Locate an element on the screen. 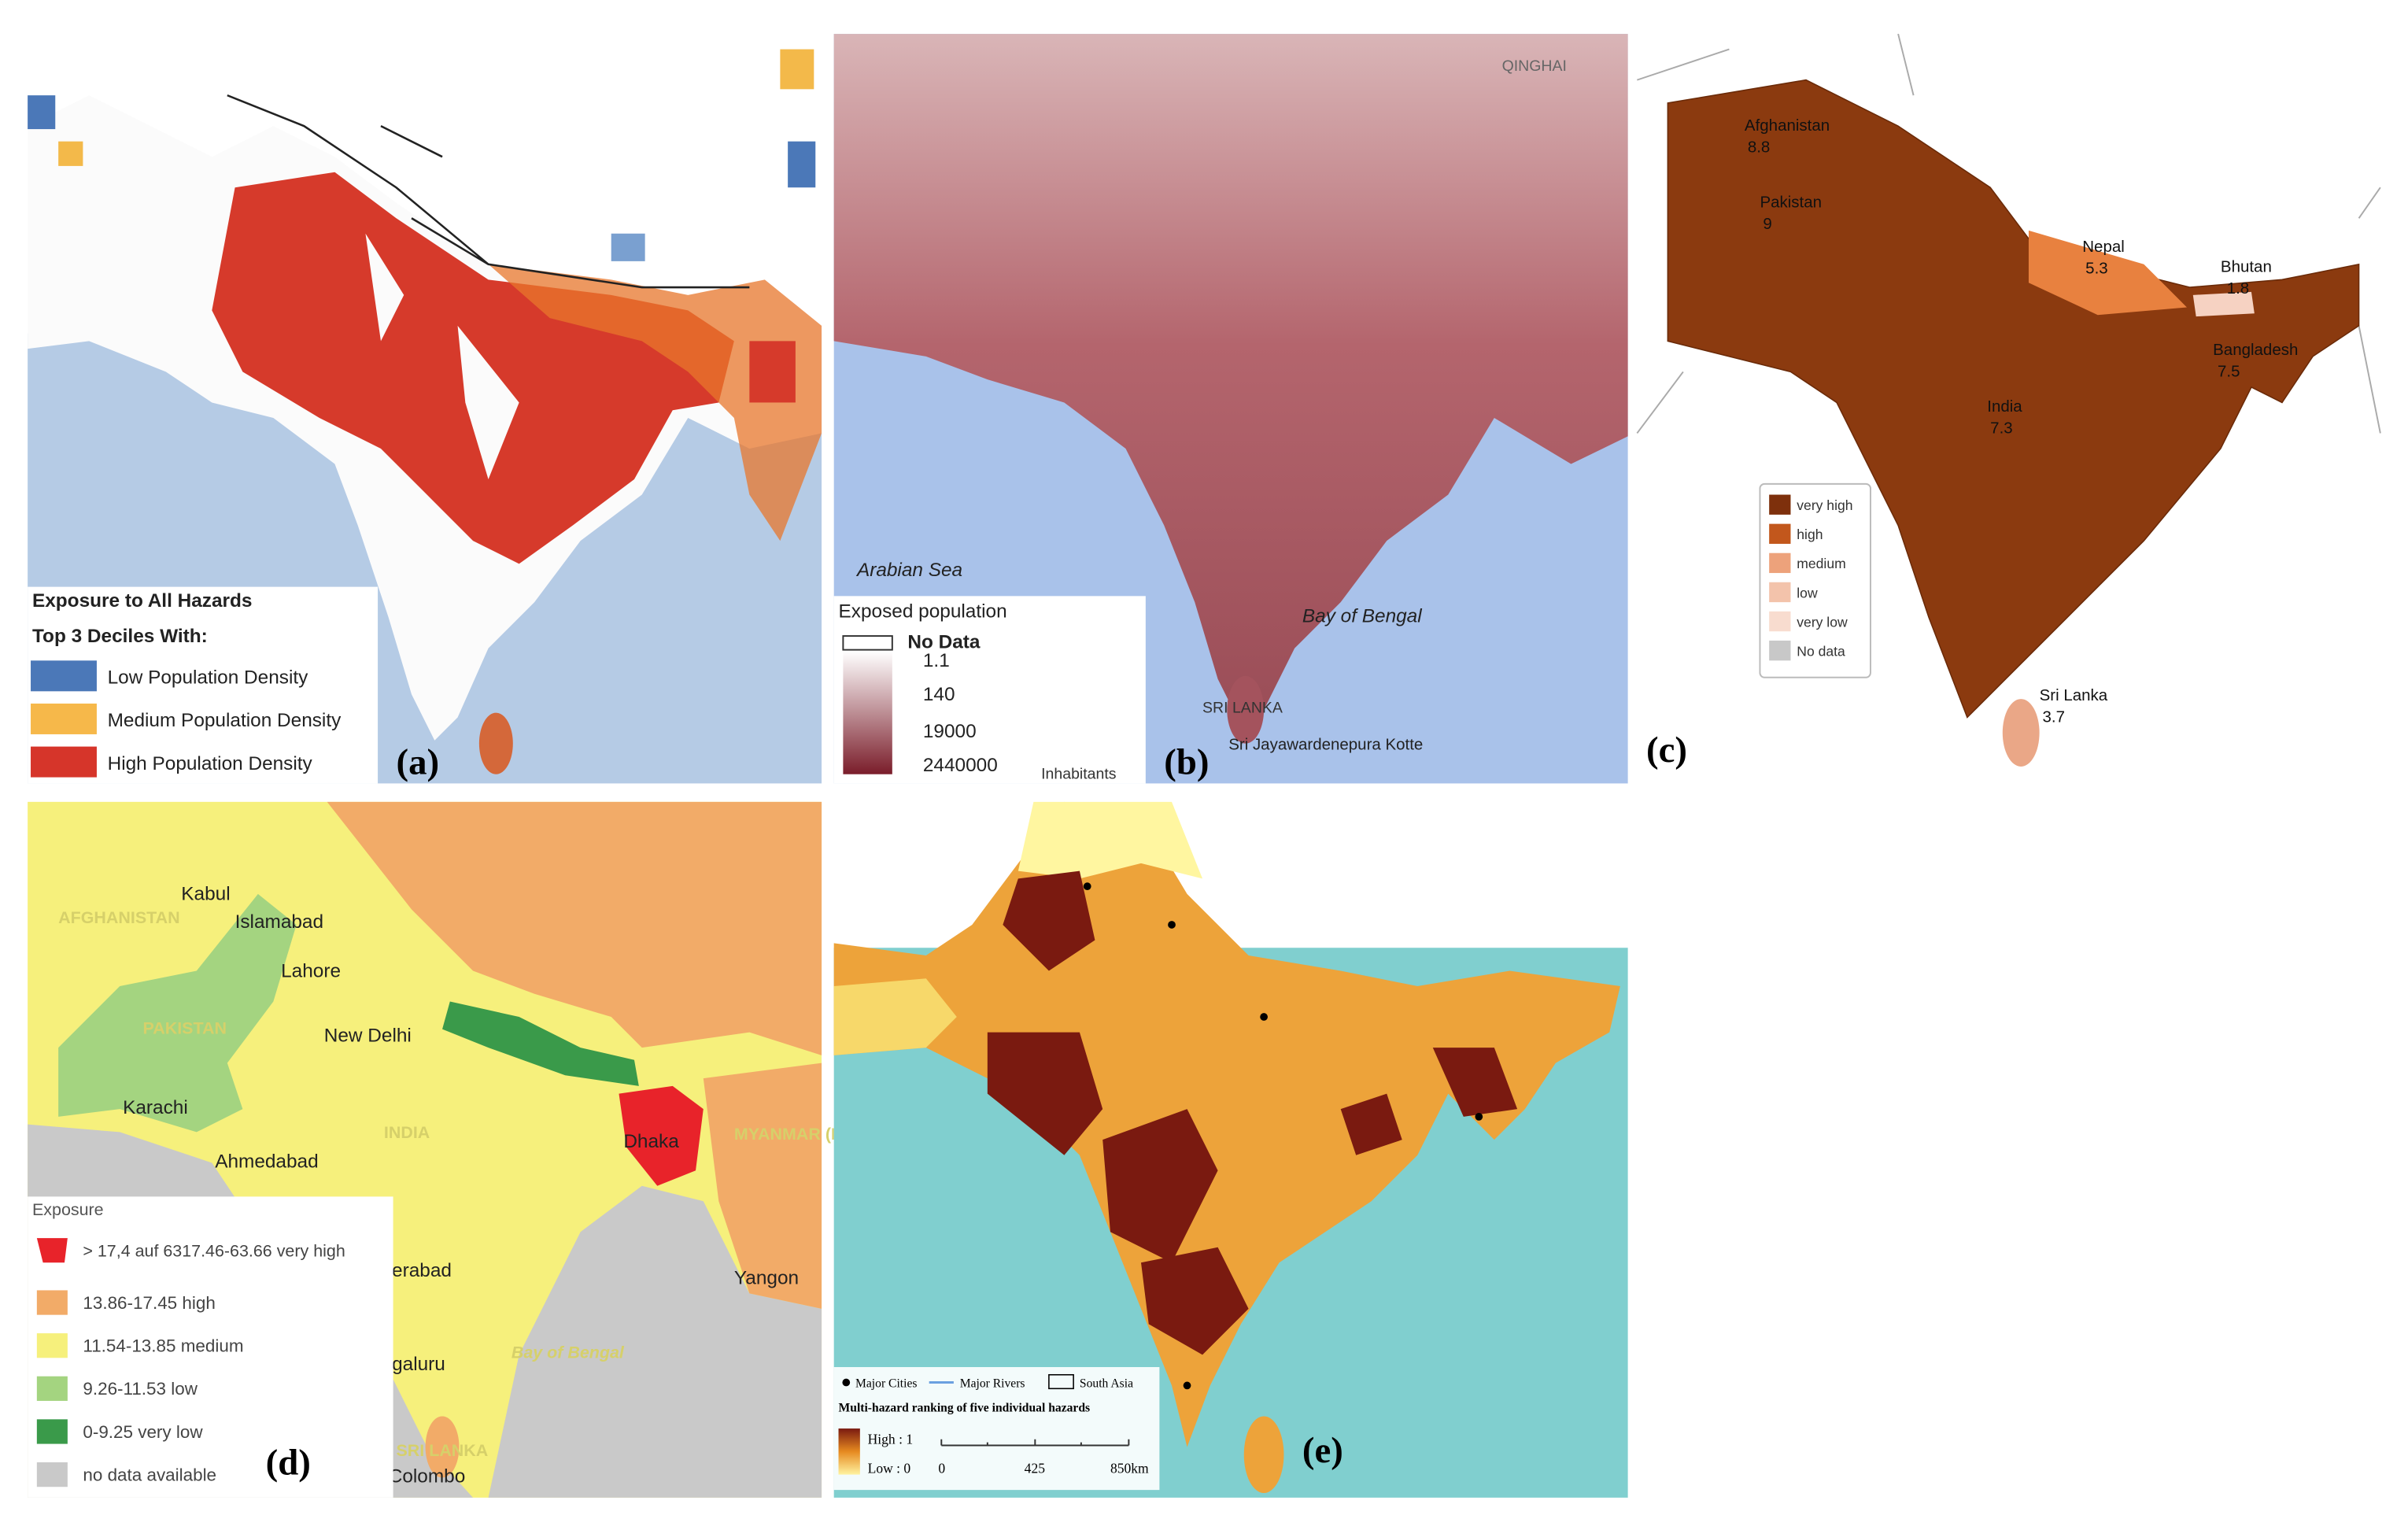  panel-label: (c) is located at coordinates (1666, 750).